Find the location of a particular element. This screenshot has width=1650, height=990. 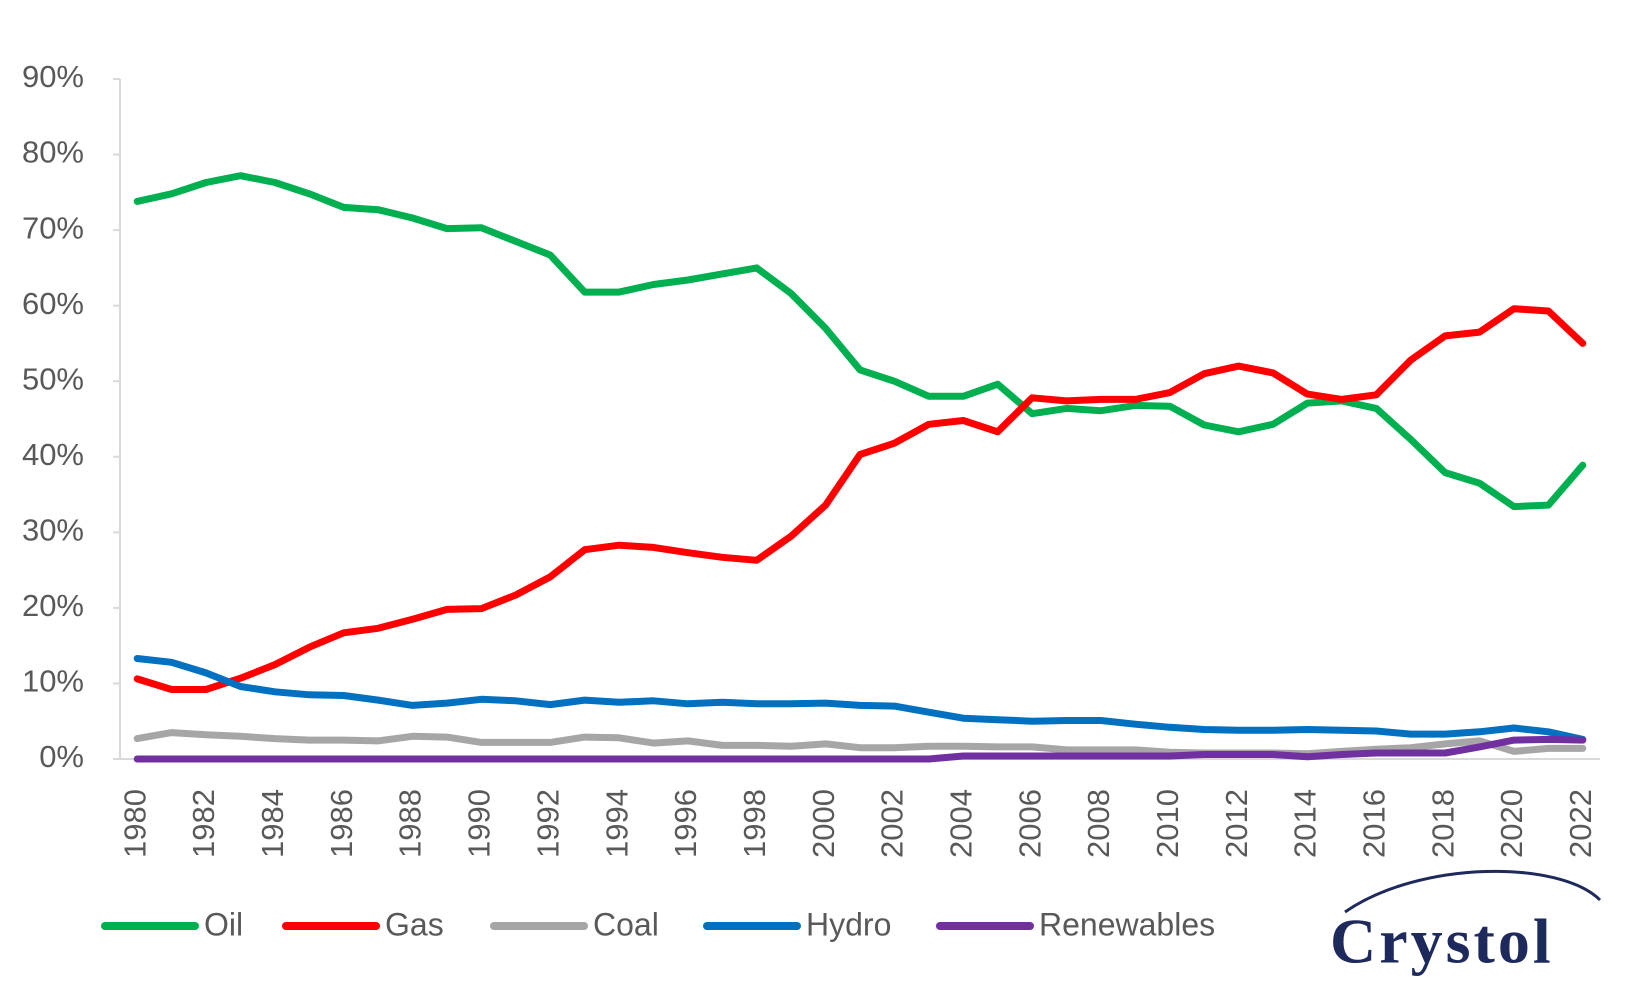

y-tick-label: 80% is located at coordinates (53, 152).